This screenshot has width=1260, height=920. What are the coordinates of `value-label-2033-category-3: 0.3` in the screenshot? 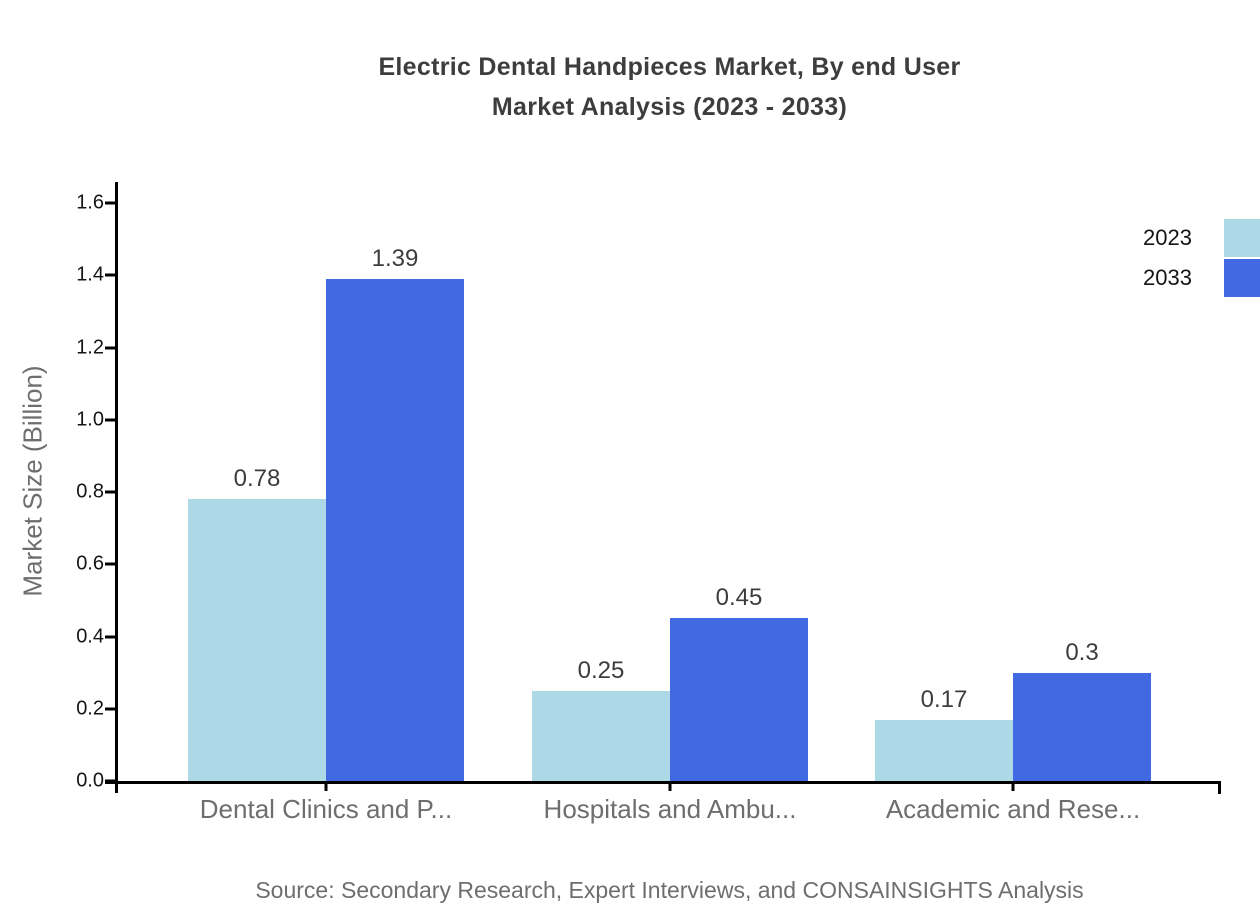 It's located at (1082, 652).